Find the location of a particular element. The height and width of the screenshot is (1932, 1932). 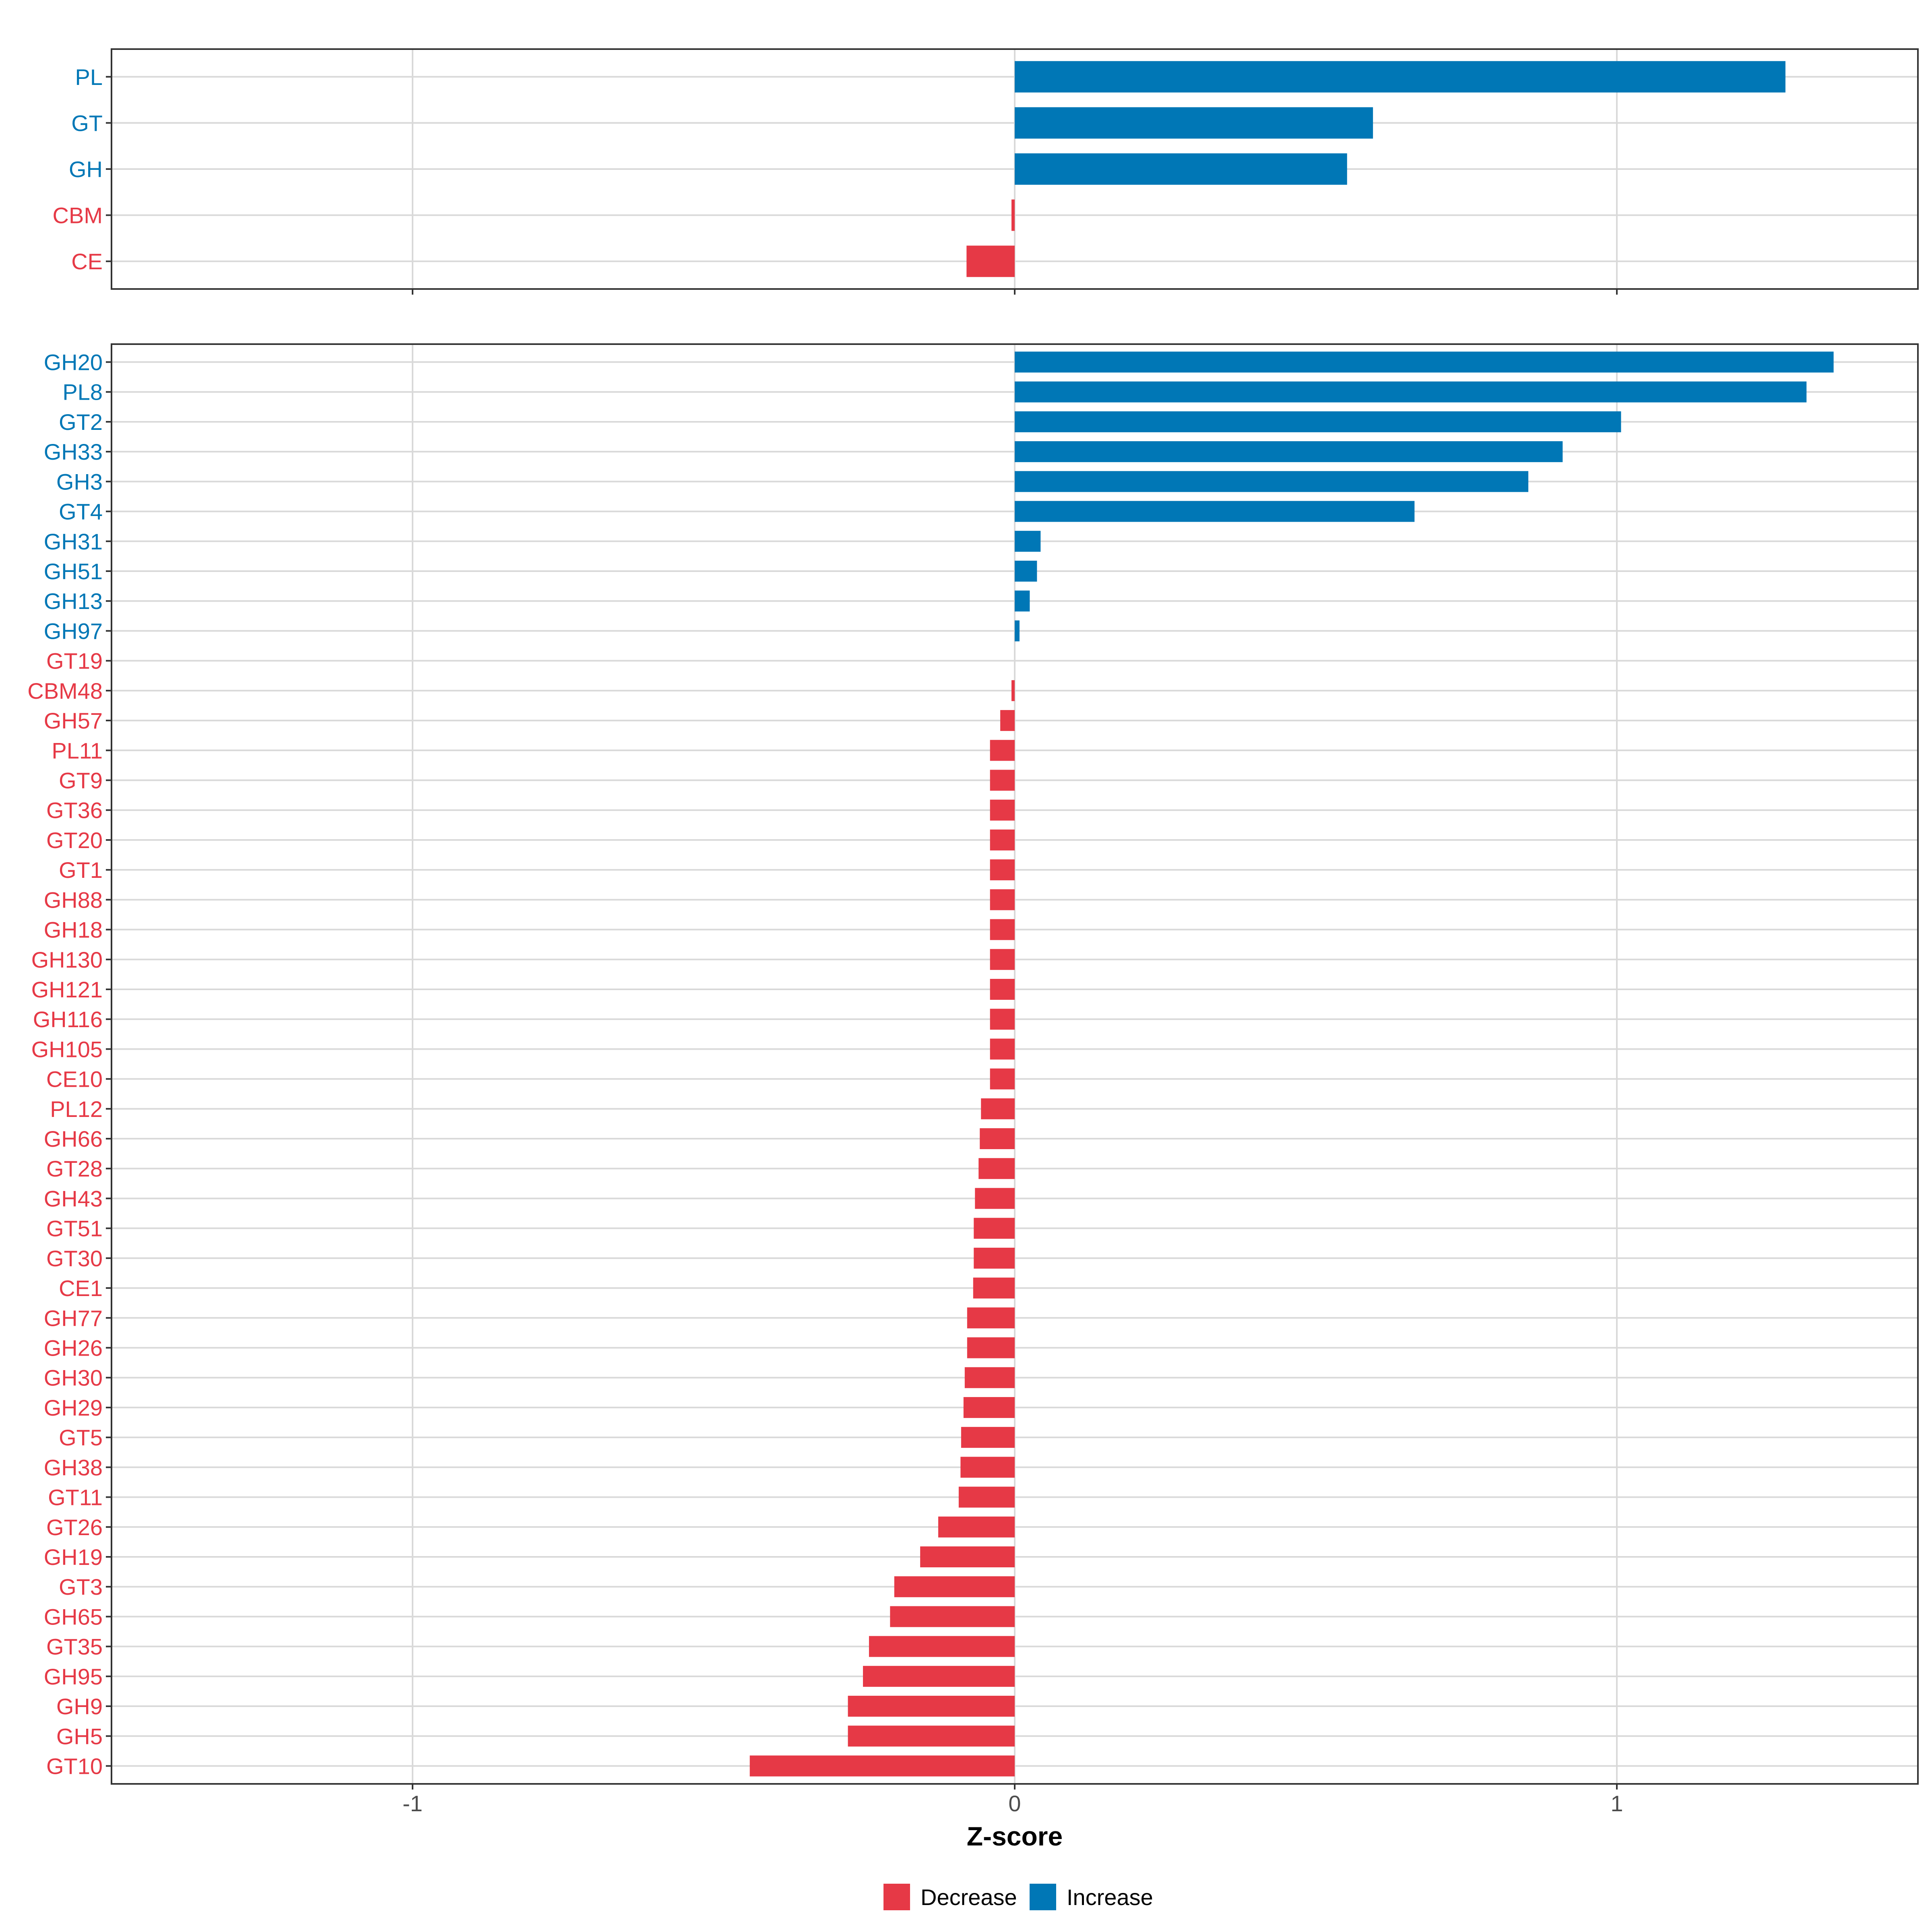

y-tick-label: GH13 is located at coordinates (73, 601).